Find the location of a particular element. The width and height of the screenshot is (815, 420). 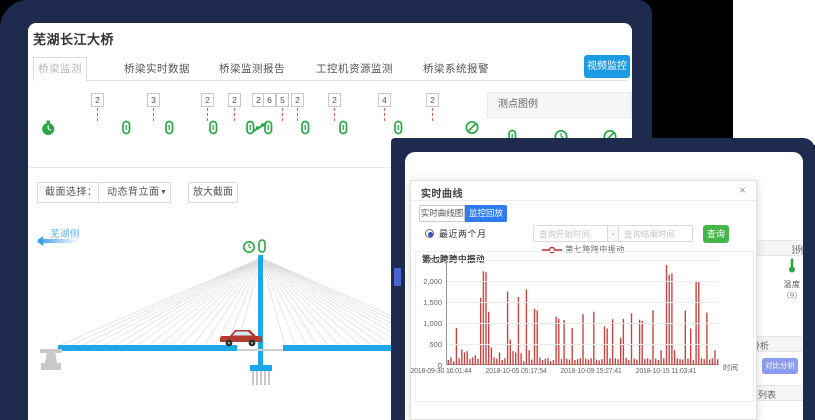

chart-plot-area is located at coordinates (582, 312).